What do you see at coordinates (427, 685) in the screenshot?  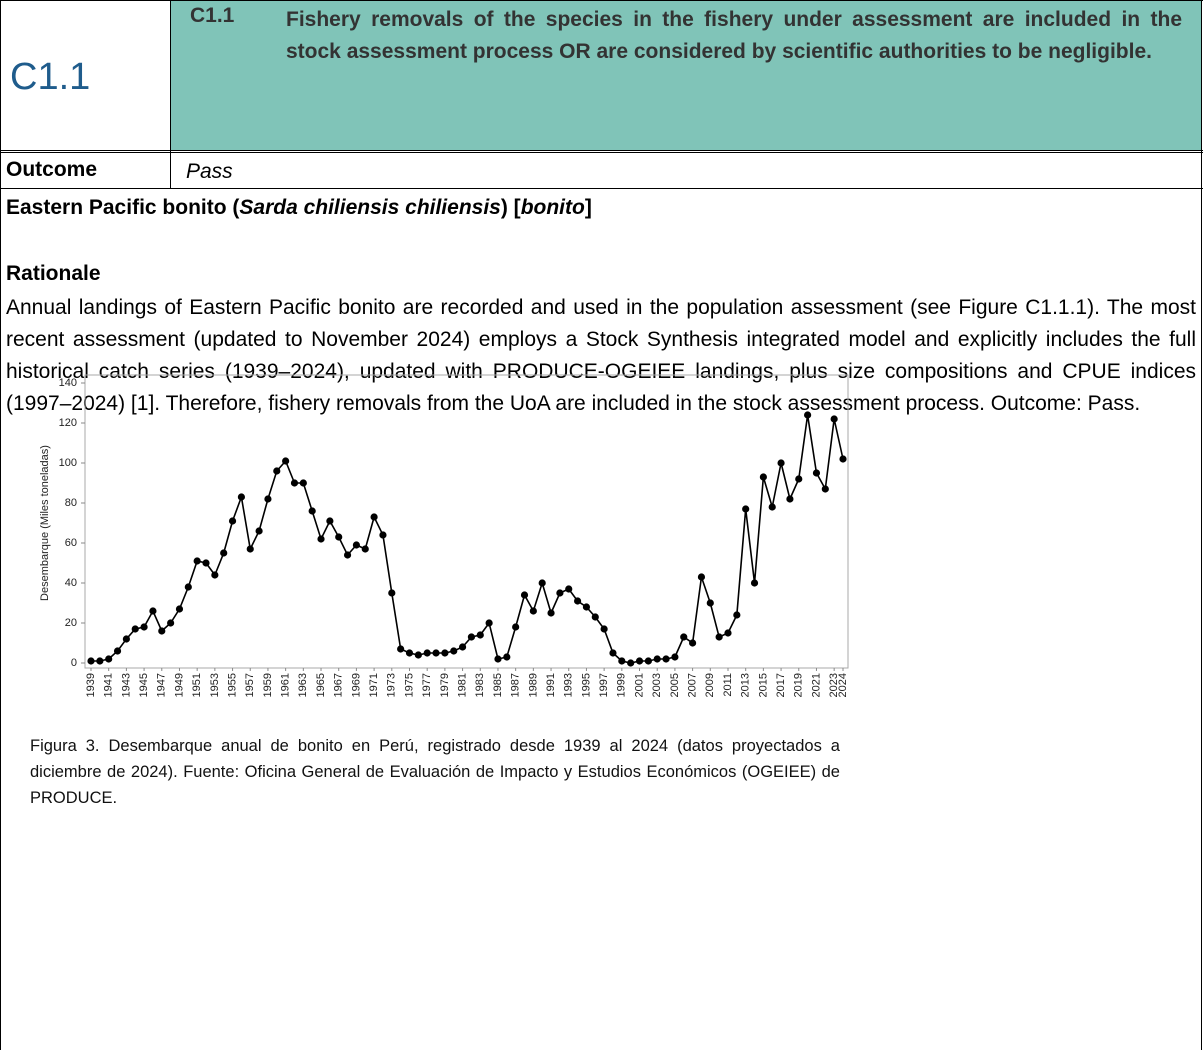 I see `x-tick-label: 1977` at bounding box center [427, 685].